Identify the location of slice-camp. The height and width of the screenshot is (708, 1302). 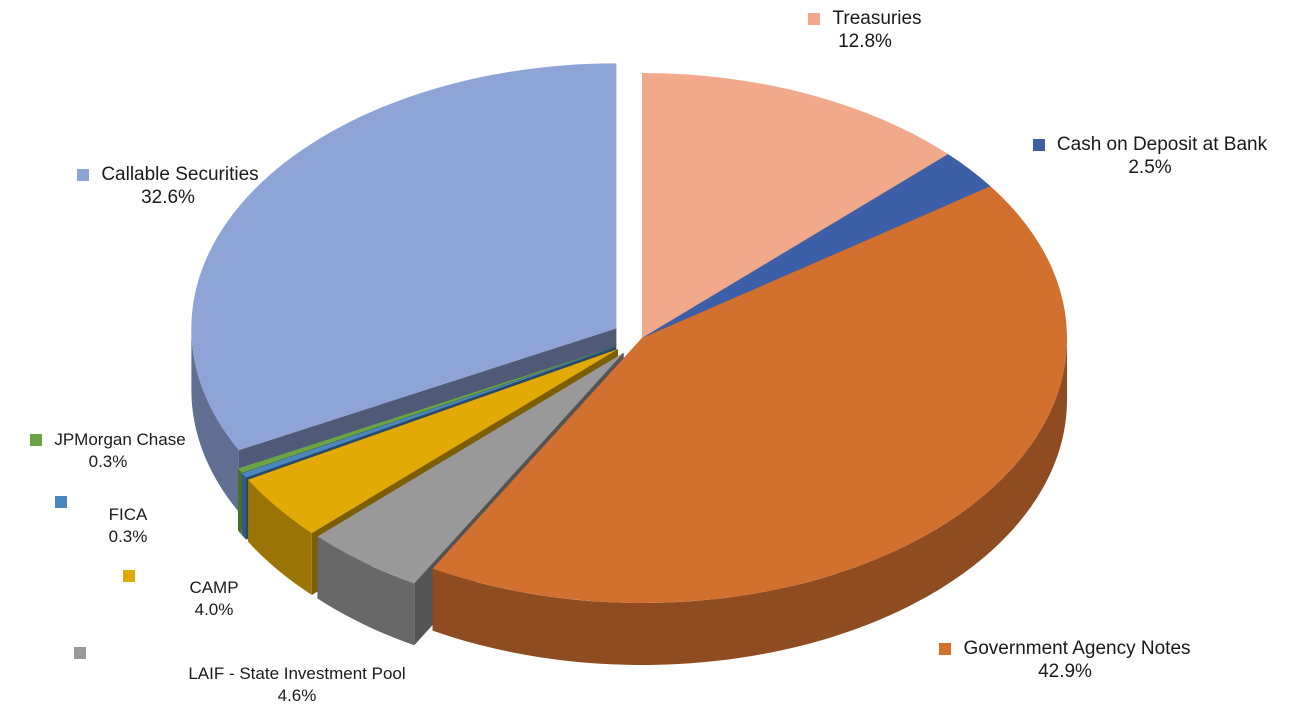
(433, 441).